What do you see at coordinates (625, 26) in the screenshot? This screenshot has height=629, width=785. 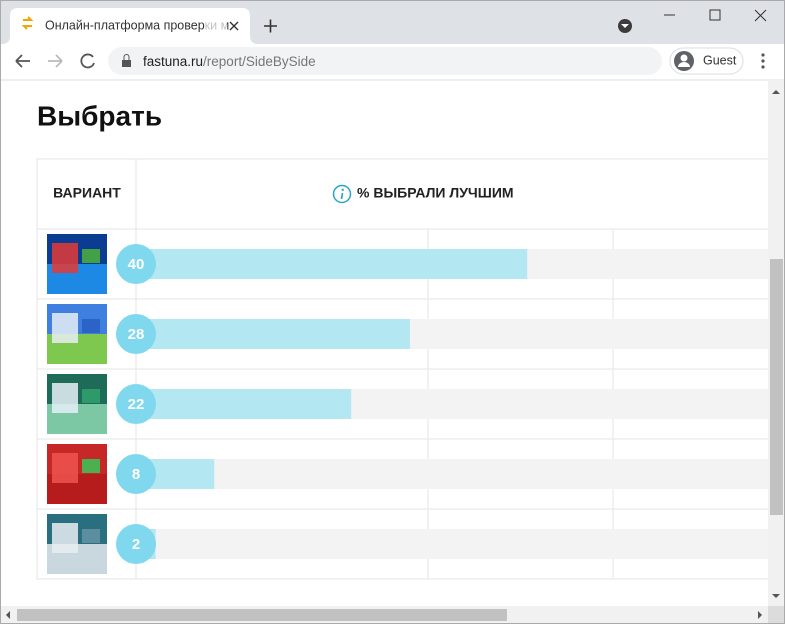 I see `tab-search-arrow` at bounding box center [625, 26].